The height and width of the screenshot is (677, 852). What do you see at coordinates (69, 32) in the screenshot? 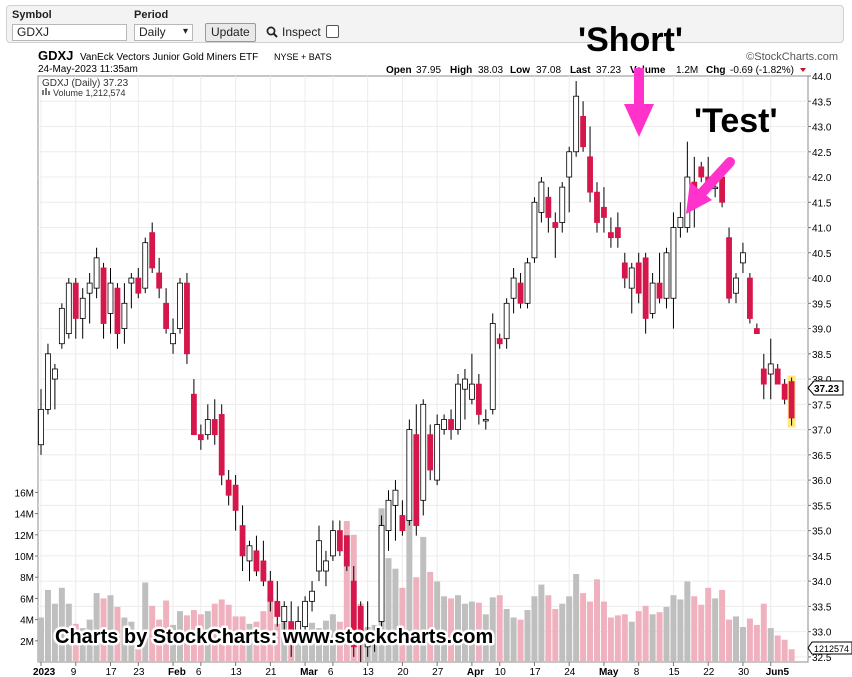
I see `symbol-input: GDXJ` at bounding box center [69, 32].